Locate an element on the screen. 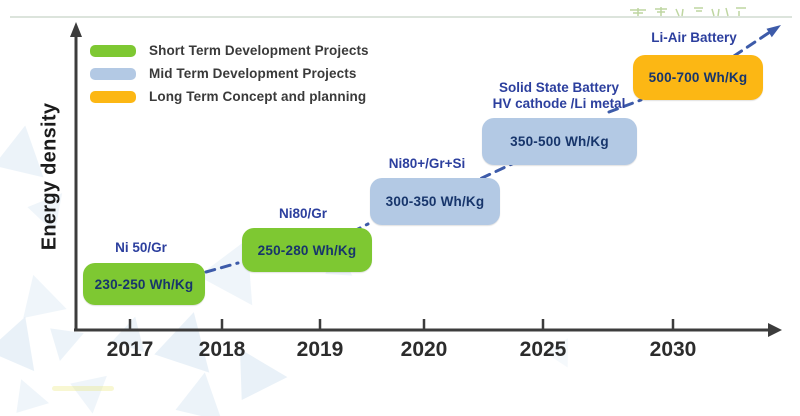  mid-term-swatch-icon is located at coordinates (113, 73).